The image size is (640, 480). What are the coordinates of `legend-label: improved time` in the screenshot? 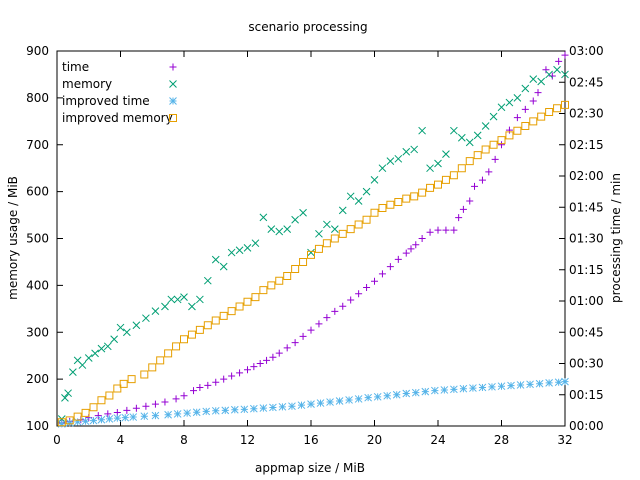 It's located at (106, 101).